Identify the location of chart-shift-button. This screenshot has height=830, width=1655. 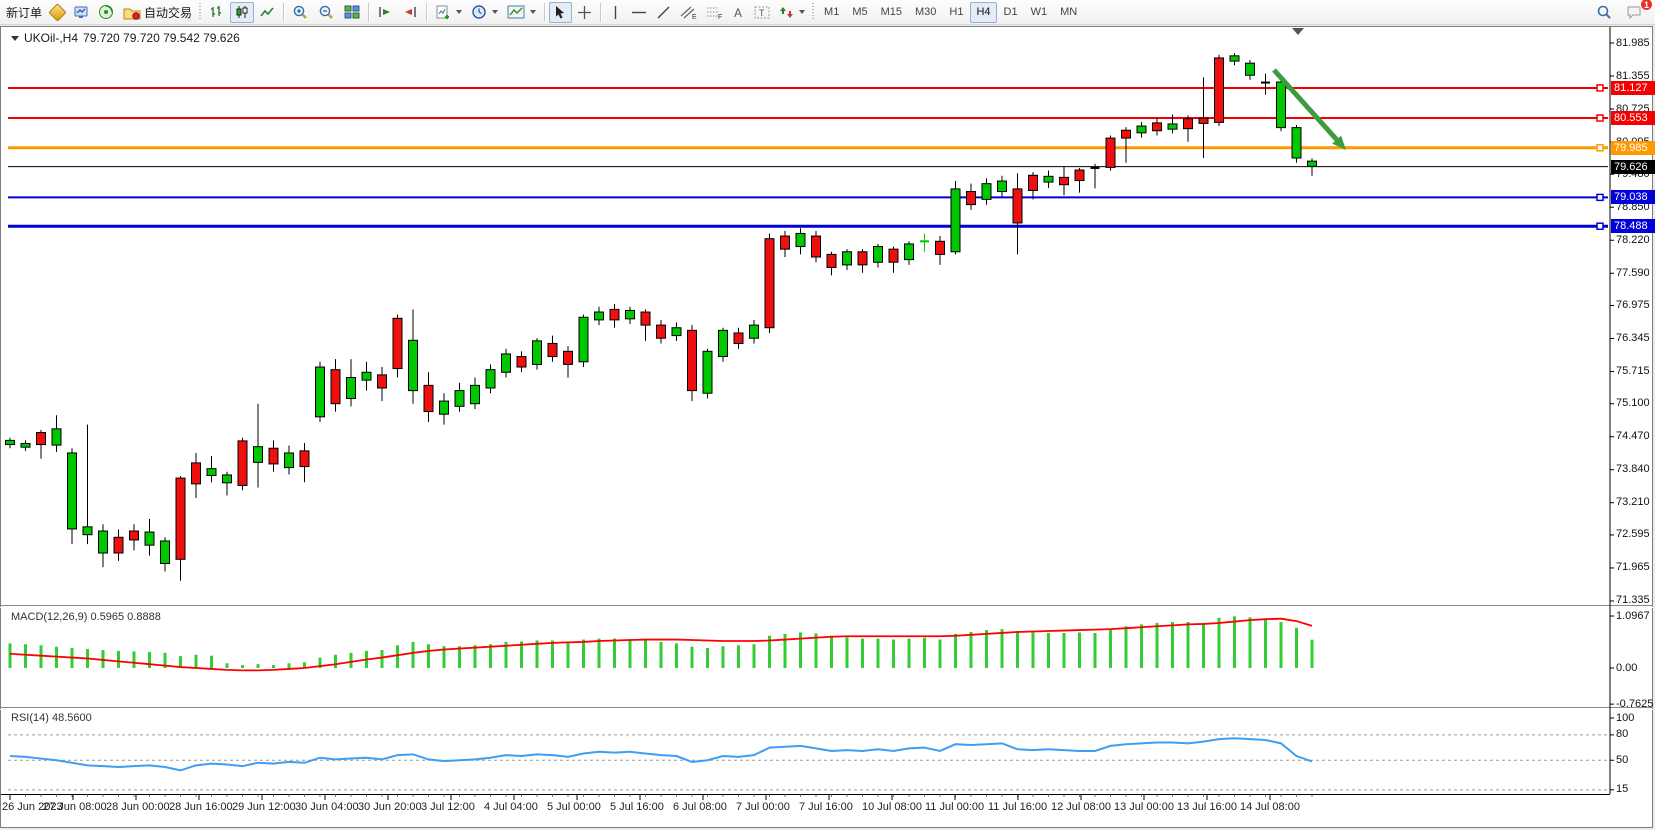
(410, 12).